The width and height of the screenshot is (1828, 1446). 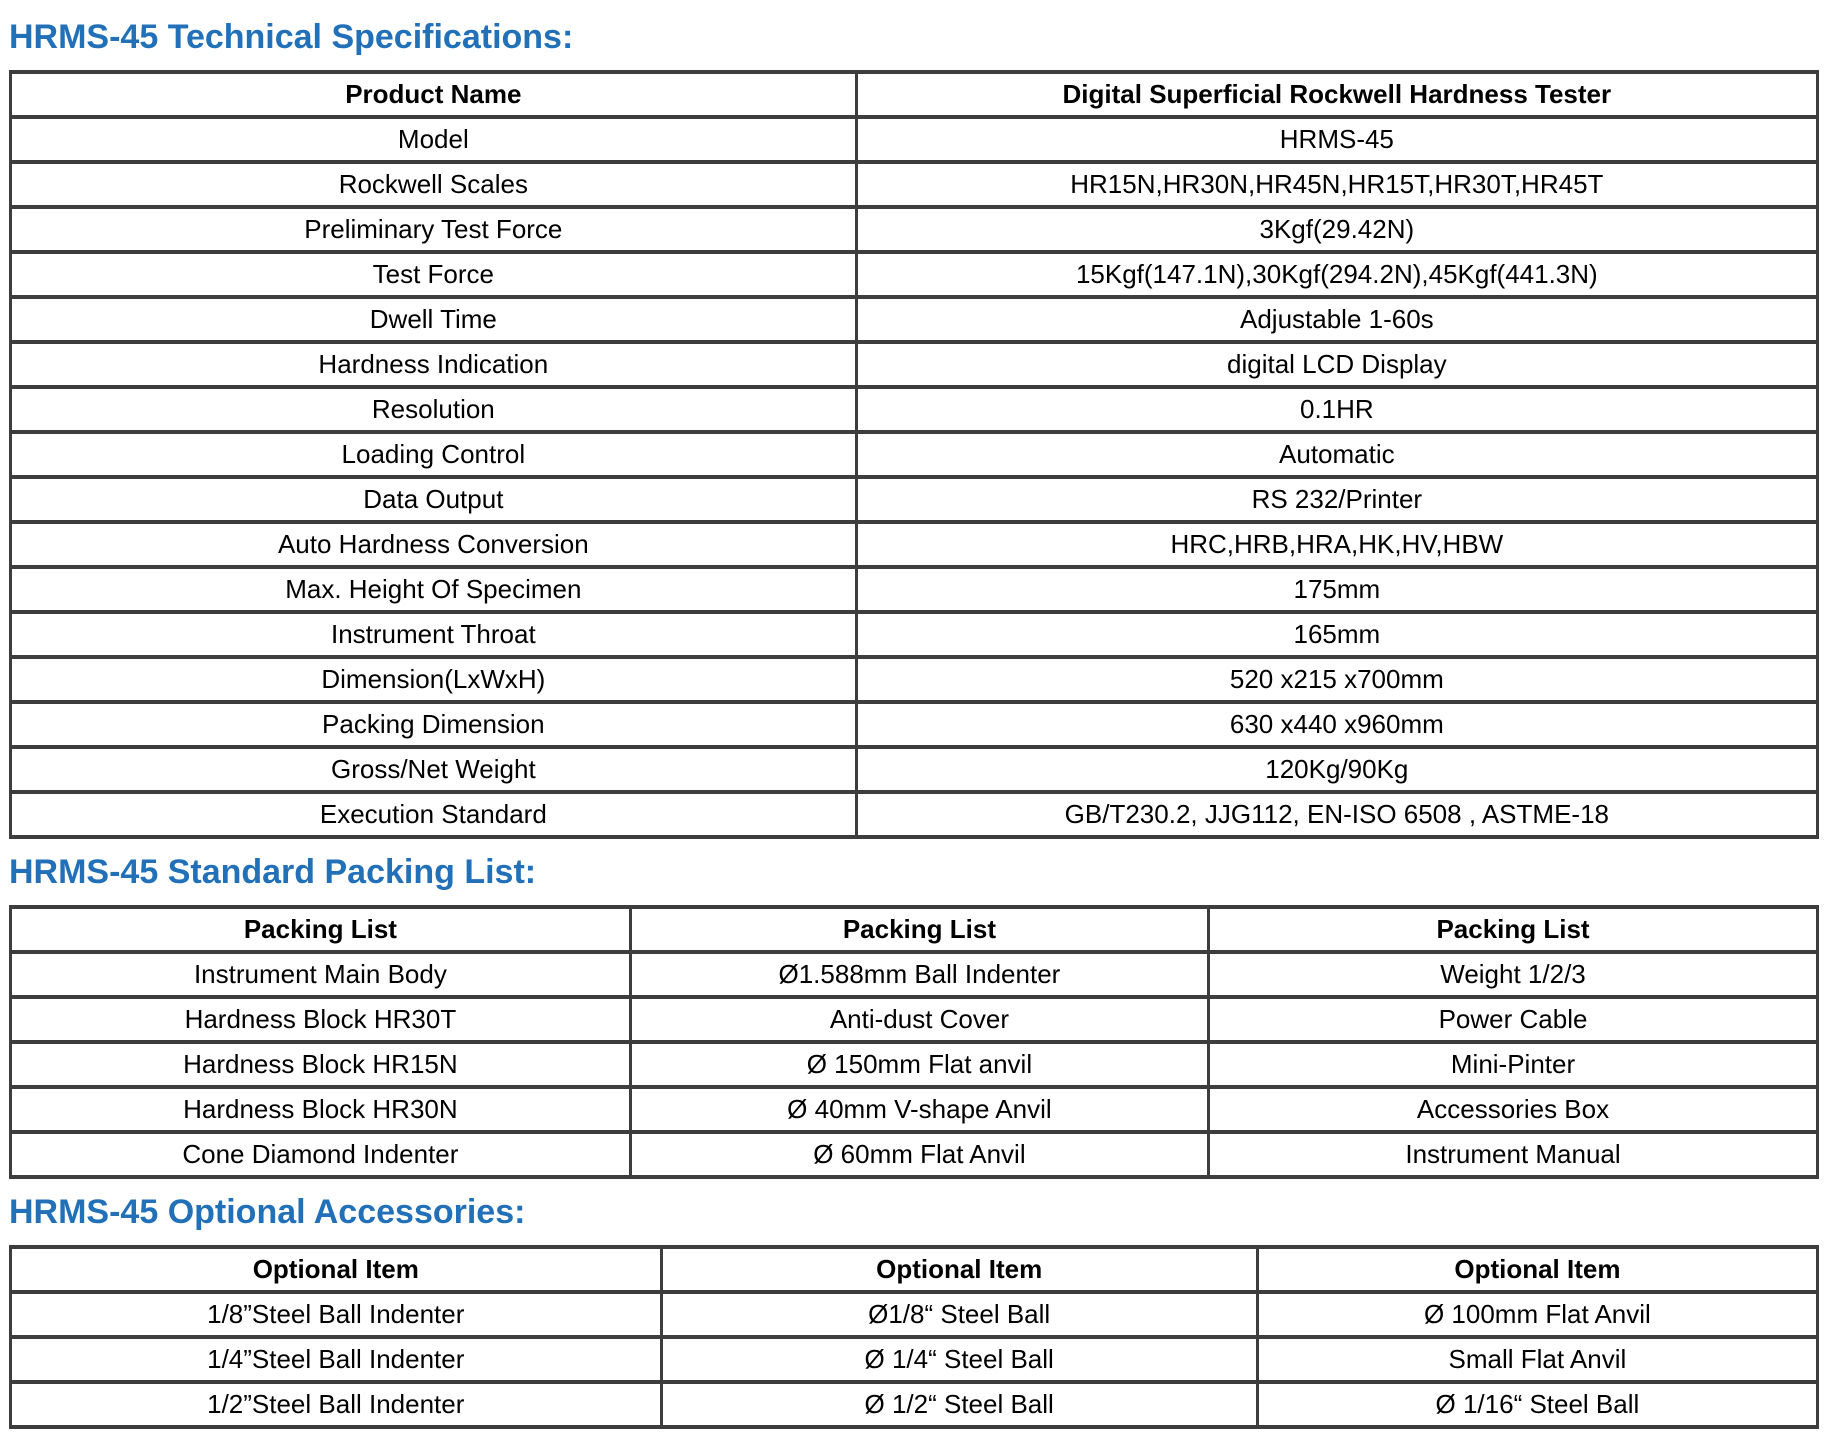 I want to click on spec-value-cell: 3Kgf(29.42N), so click(x=1337, y=229).